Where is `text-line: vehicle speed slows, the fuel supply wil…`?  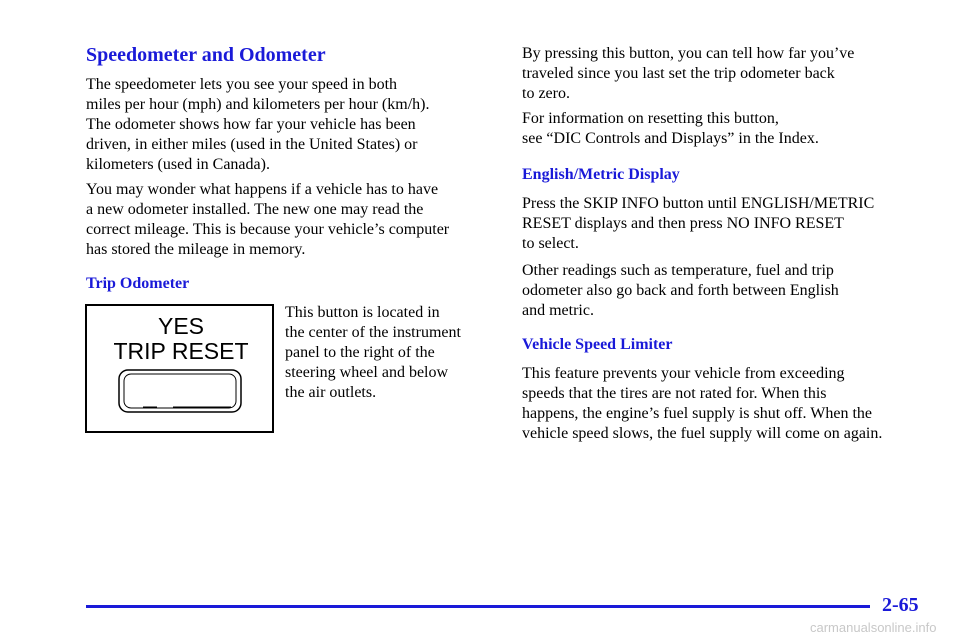 text-line: vehicle speed slows, the fuel supply wil… is located at coordinates (702, 433).